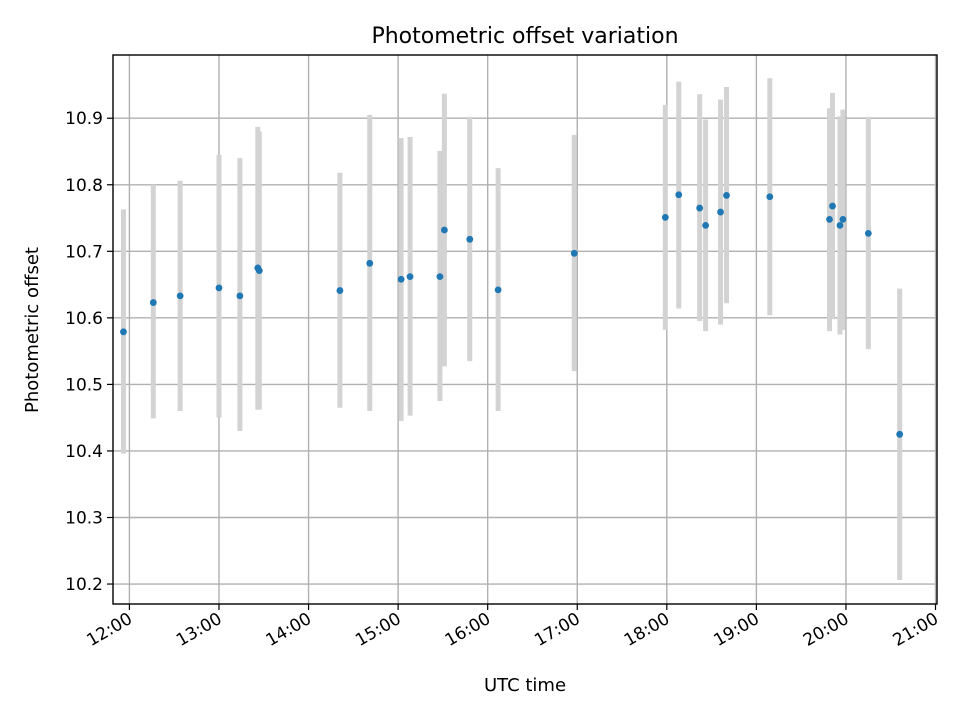 This screenshot has height=720, width=960. What do you see at coordinates (84, 585) in the screenshot?
I see `y-tick-label: 10.2` at bounding box center [84, 585].